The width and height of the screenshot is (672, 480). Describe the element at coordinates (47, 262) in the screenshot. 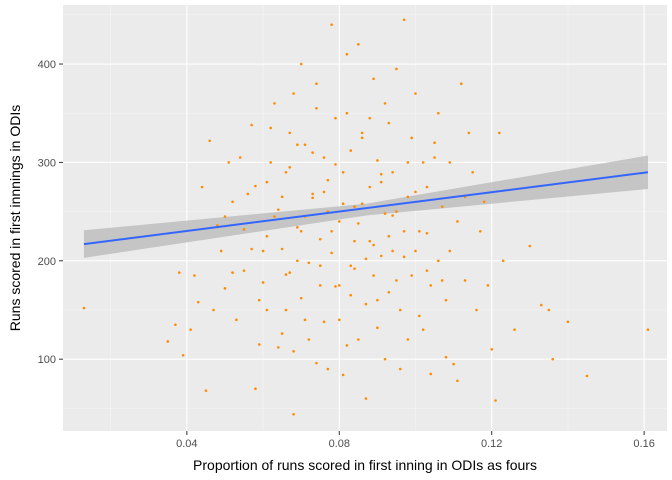

I see `y-tick-label: 200` at that location.